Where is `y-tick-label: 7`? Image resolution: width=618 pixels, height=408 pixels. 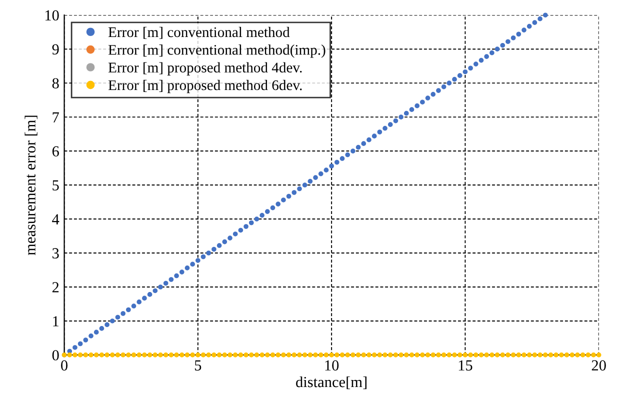
y-tick-label: 7 is located at coordinates (55, 117).